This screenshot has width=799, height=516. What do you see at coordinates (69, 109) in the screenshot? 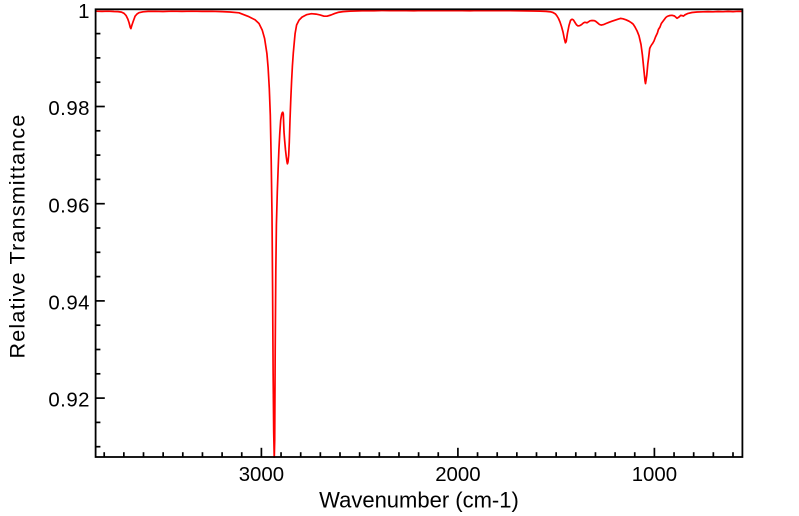
I see `svg-text: 0.98` at bounding box center [69, 109].